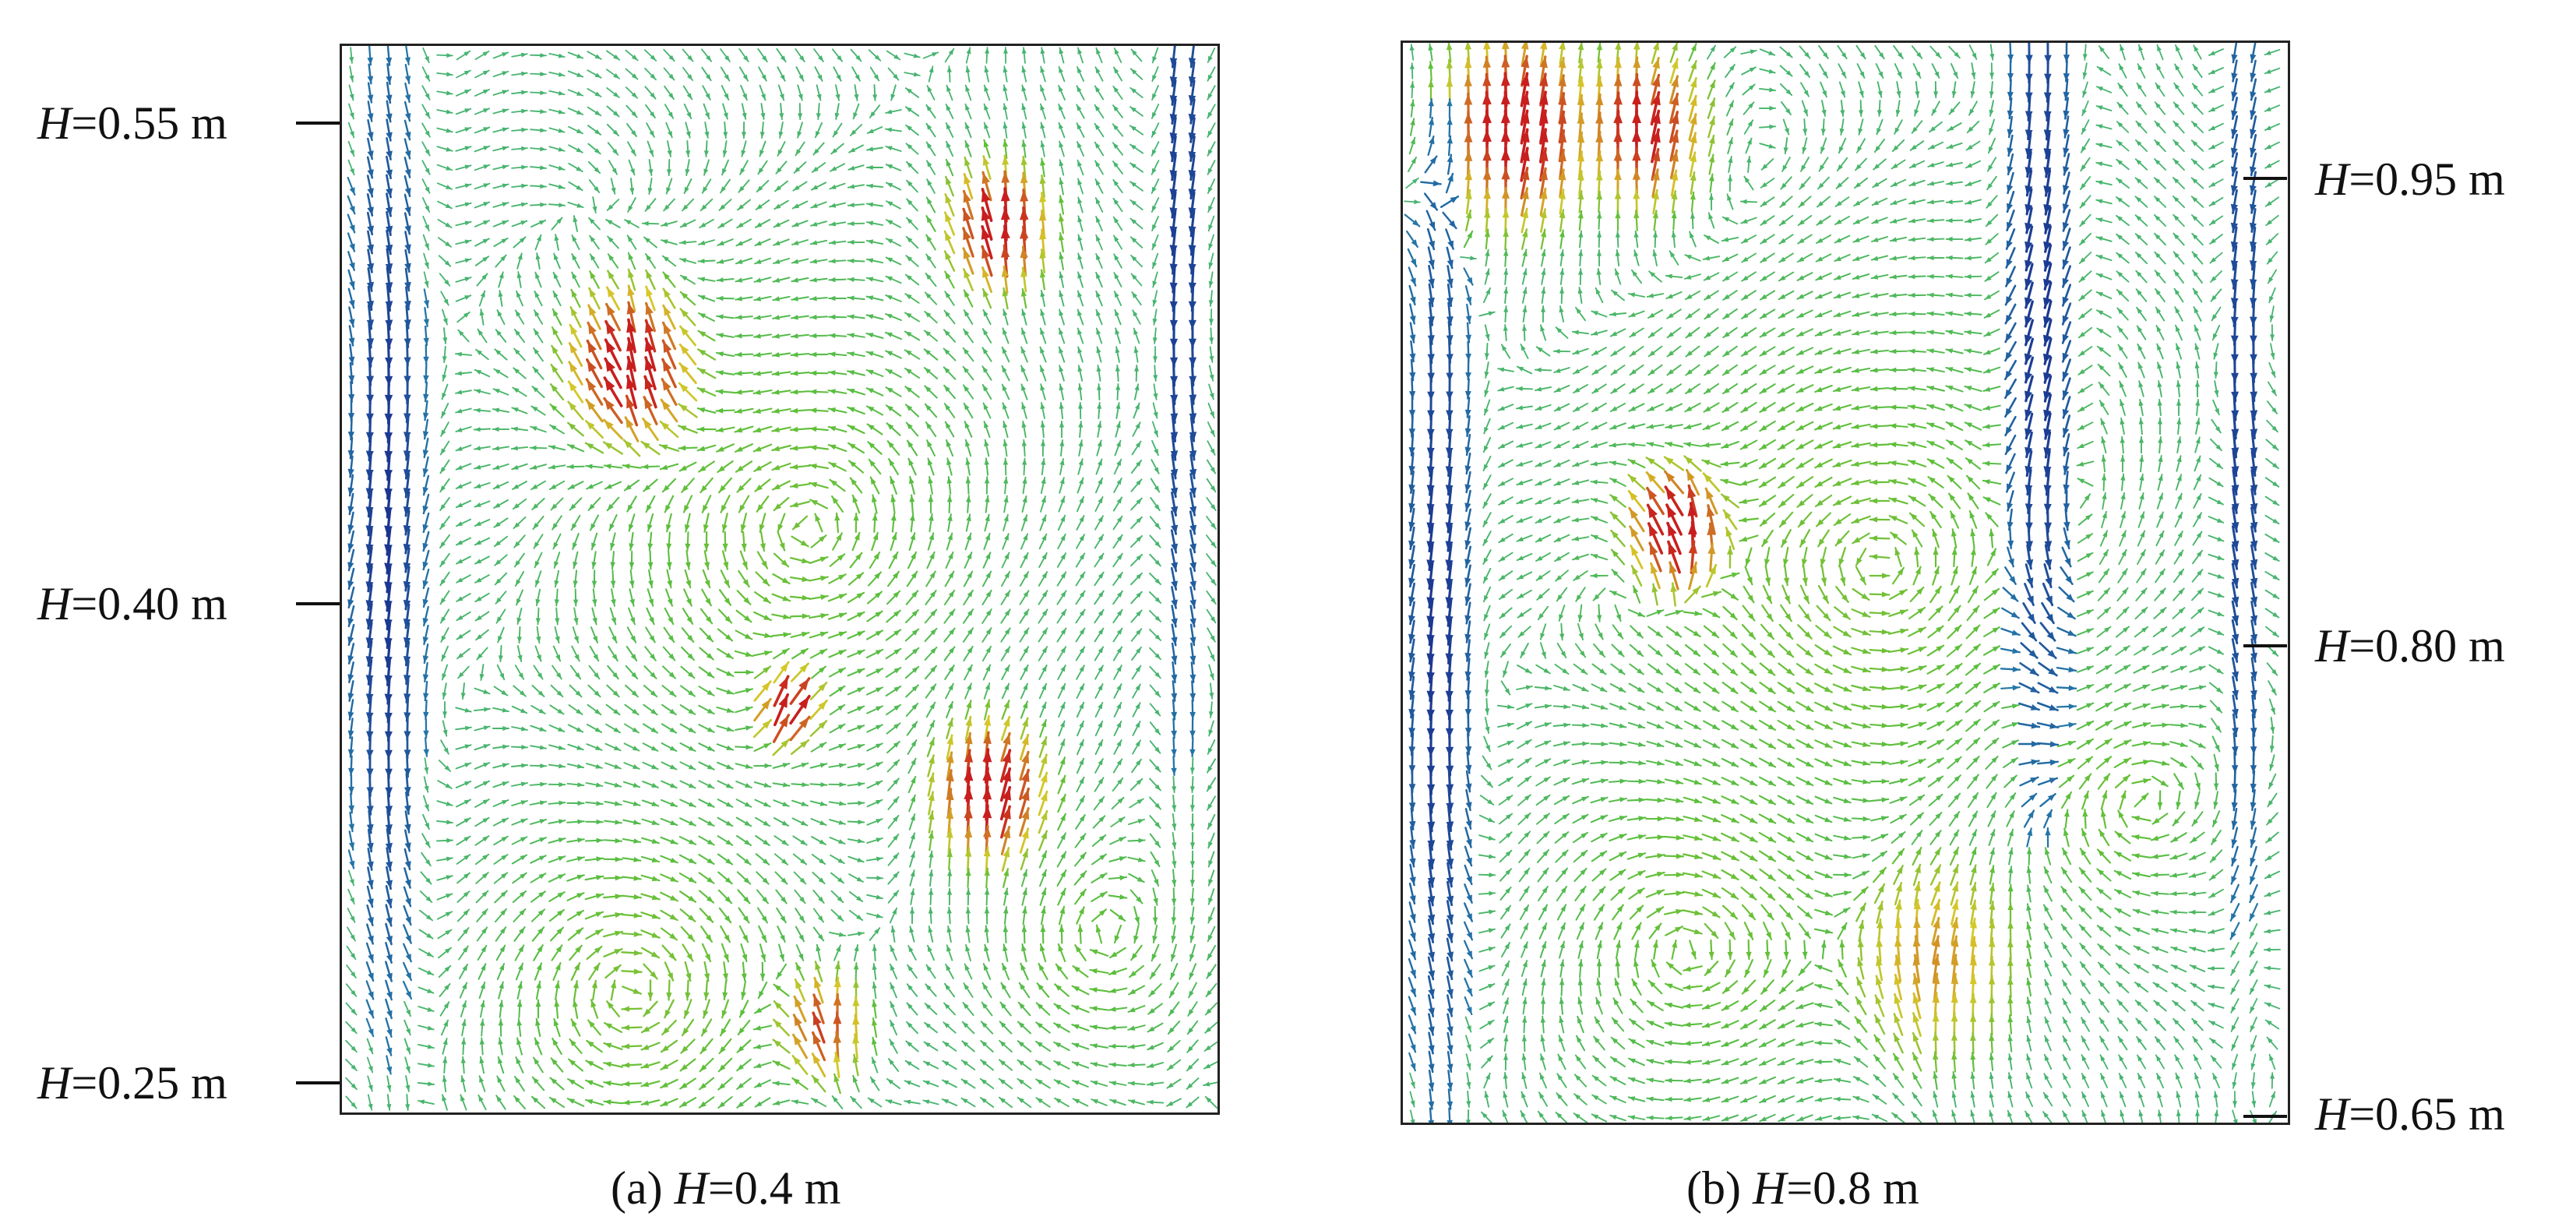 Image resolution: width=2576 pixels, height=1227 pixels. I want to click on caption-a: (a) H=0.4 m, so click(726, 1188).